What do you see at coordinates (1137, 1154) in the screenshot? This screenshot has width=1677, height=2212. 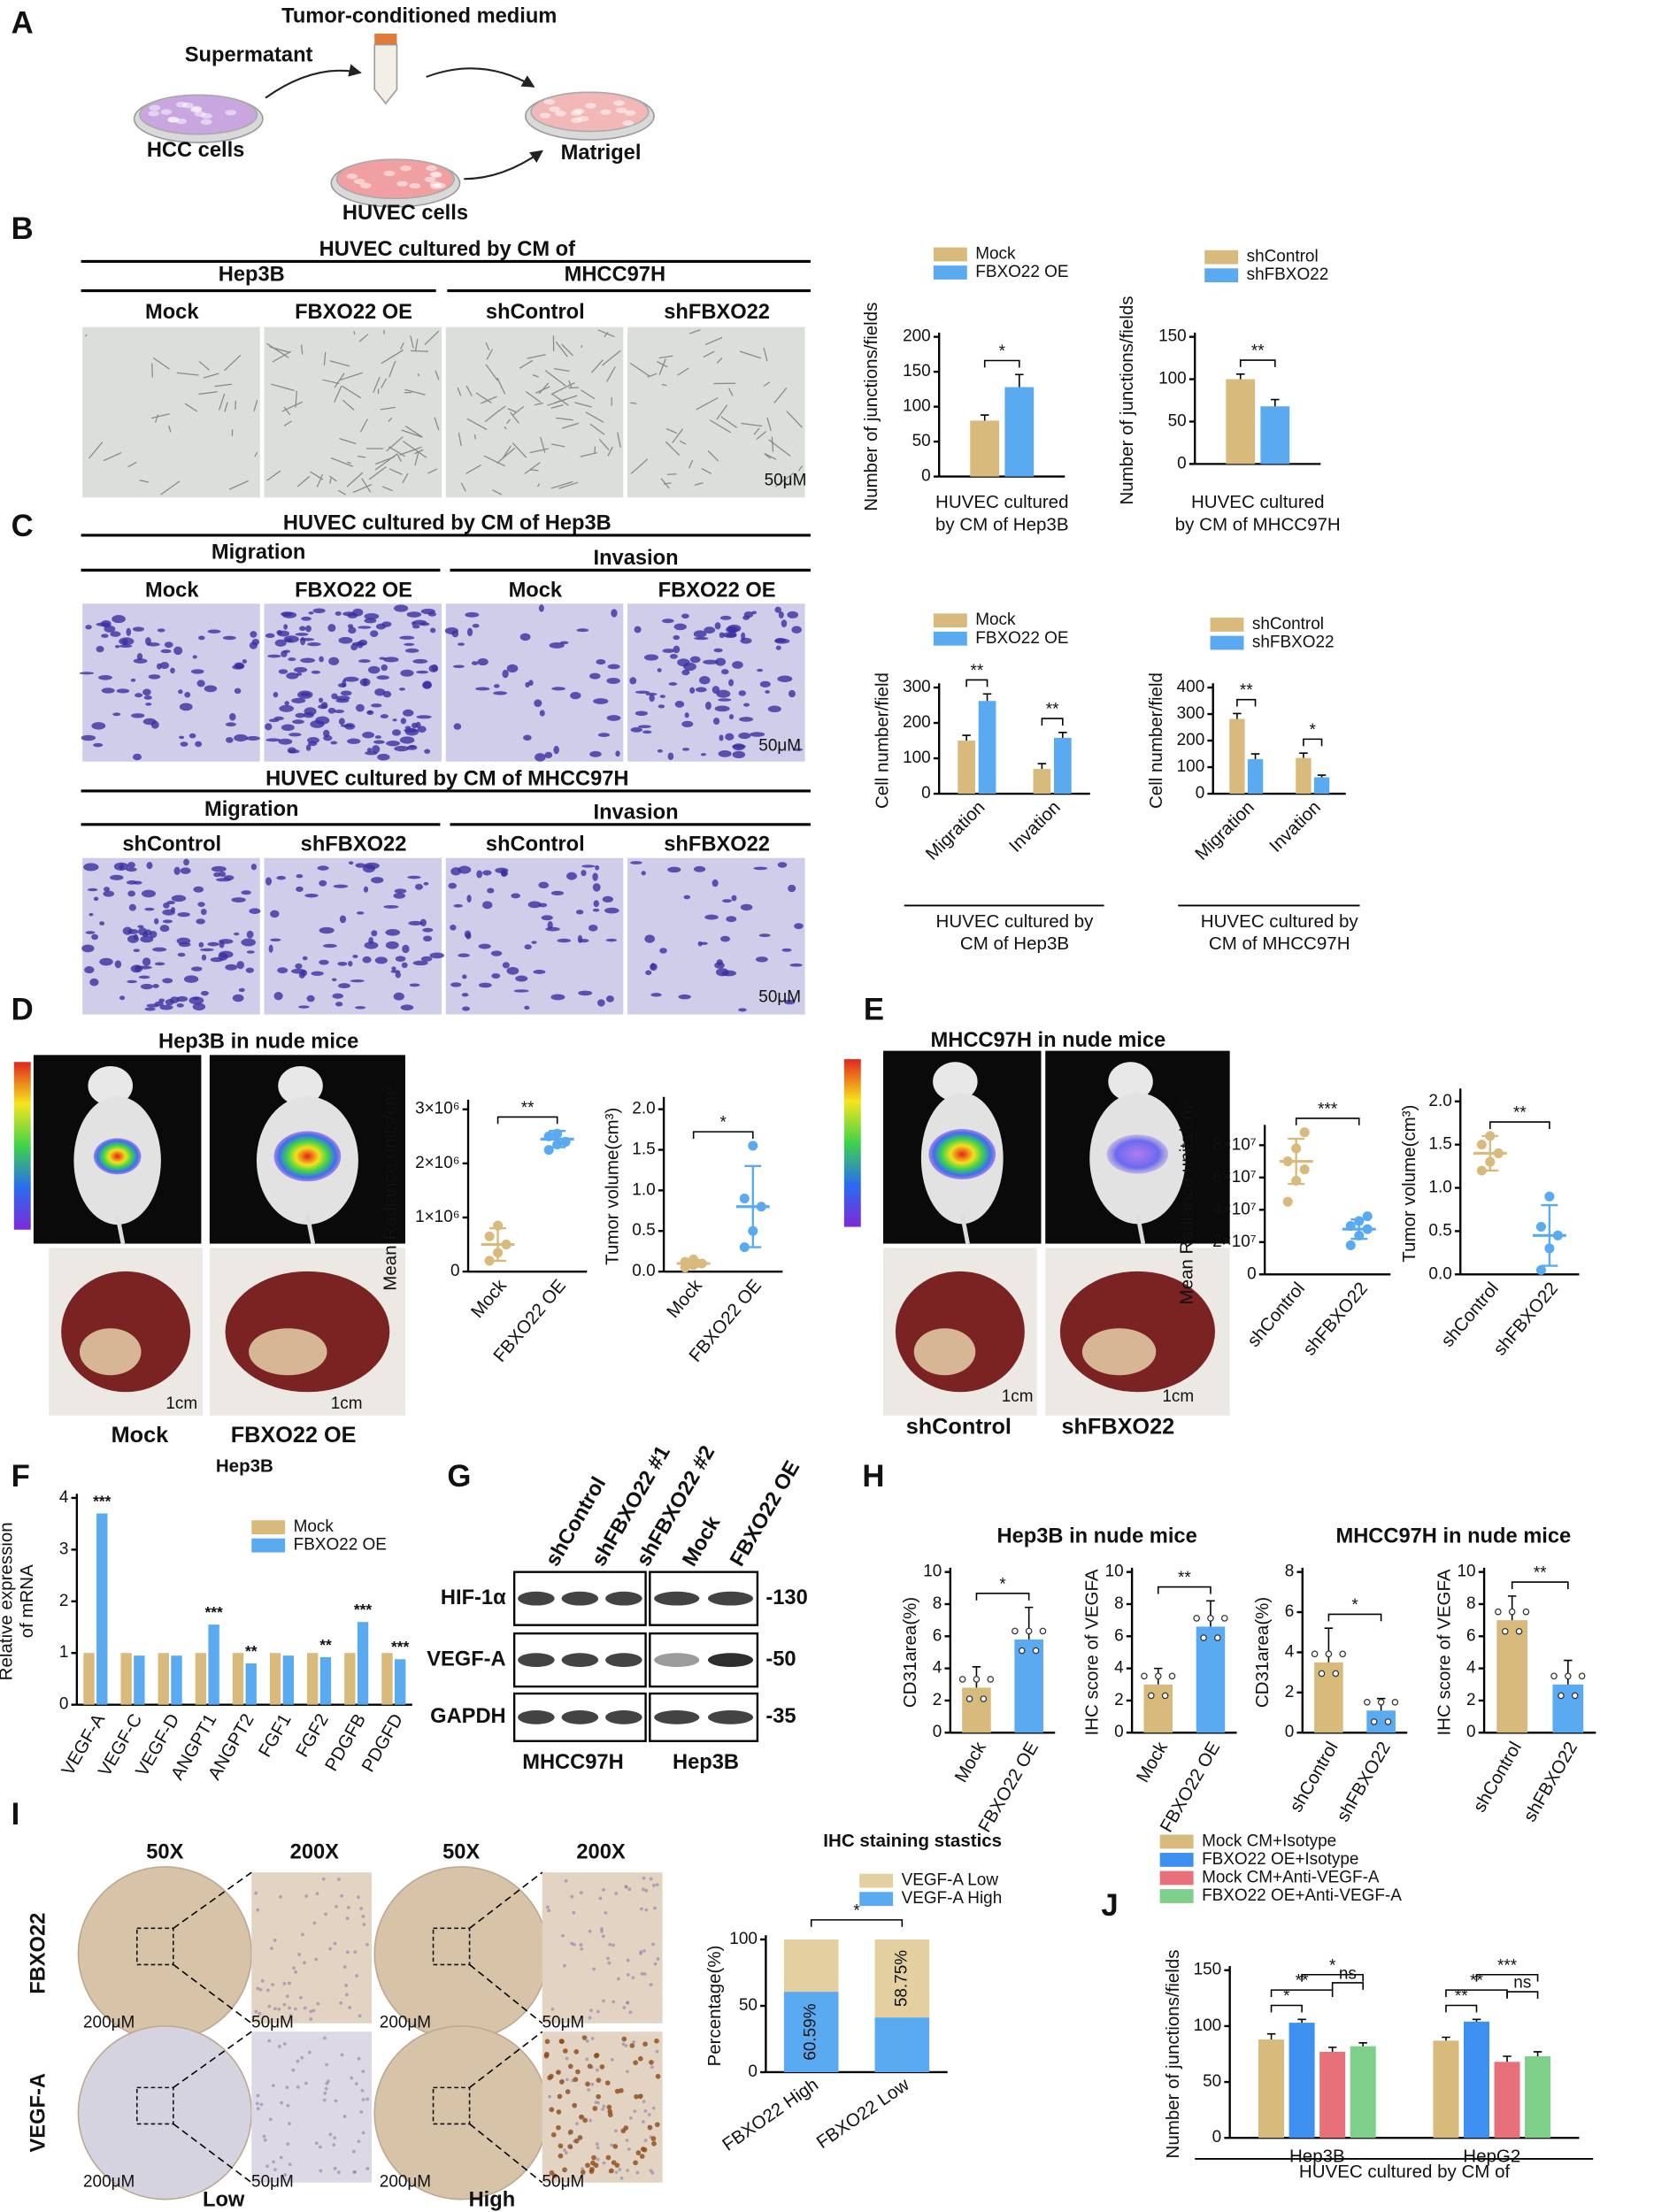 I see `signal` at bounding box center [1137, 1154].